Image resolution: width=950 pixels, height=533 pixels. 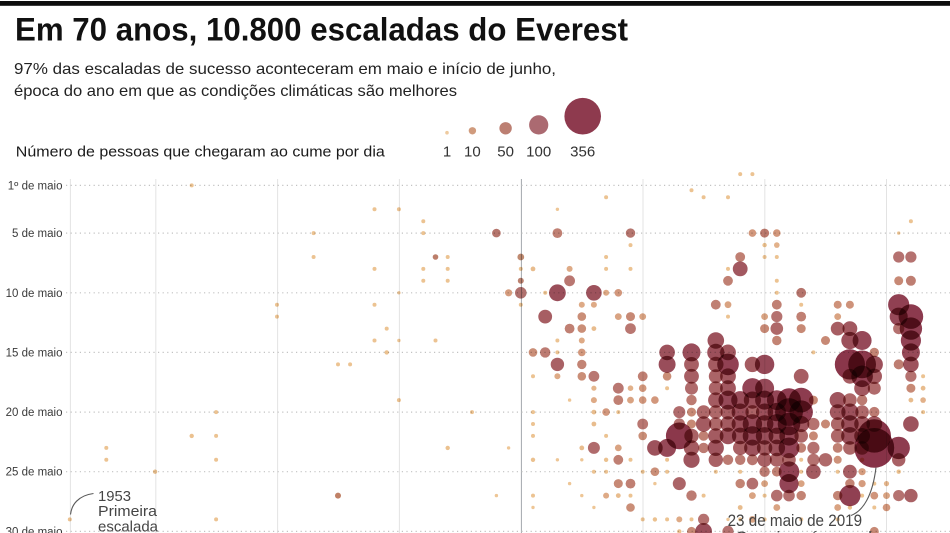 I want to click on svg-text: 10 de maio, so click(x=34, y=294).